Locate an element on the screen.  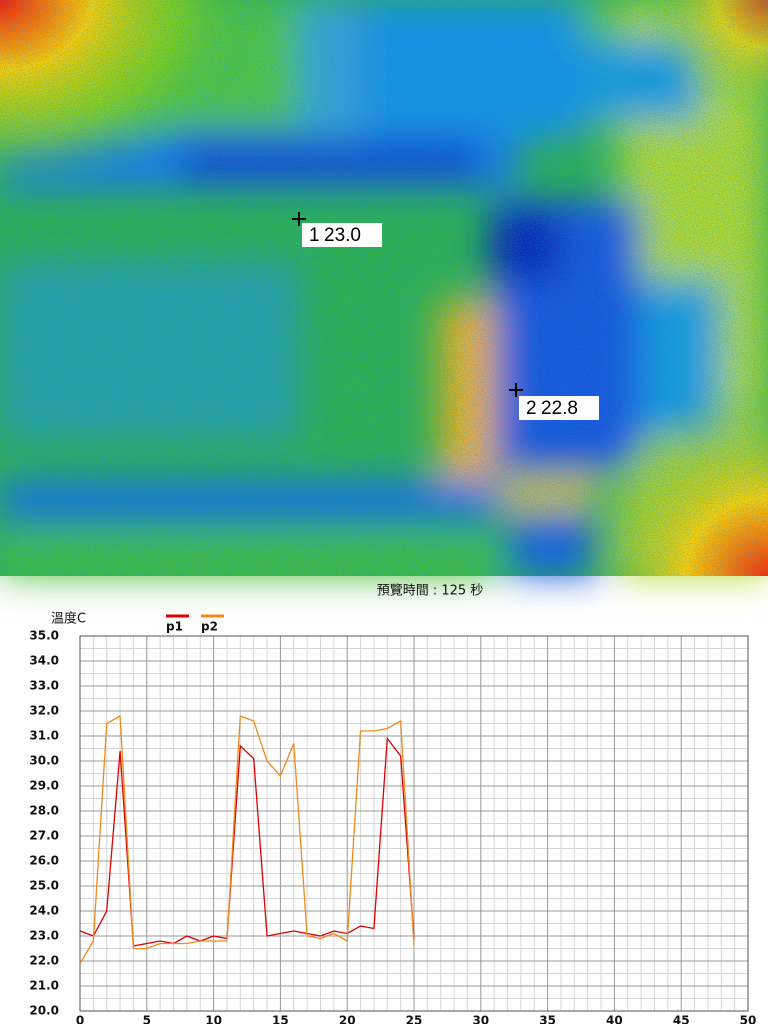
y-tick-label: 35.0 is located at coordinates (44, 636).